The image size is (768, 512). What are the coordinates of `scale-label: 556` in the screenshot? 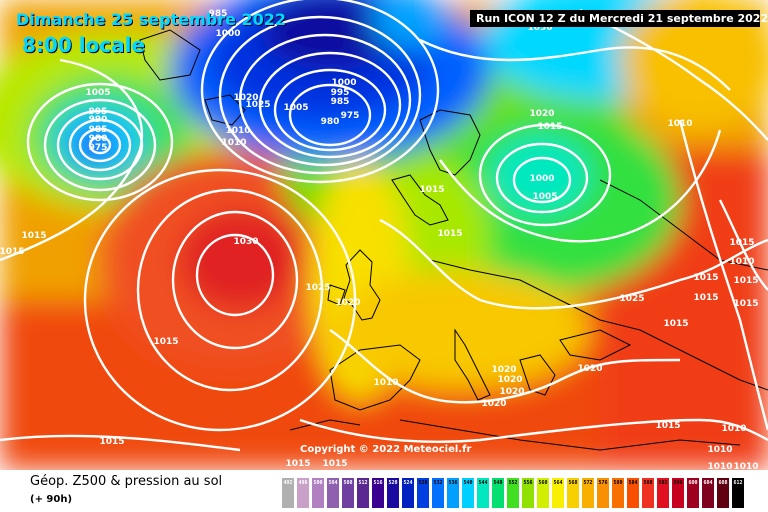 It's located at (528, 483).